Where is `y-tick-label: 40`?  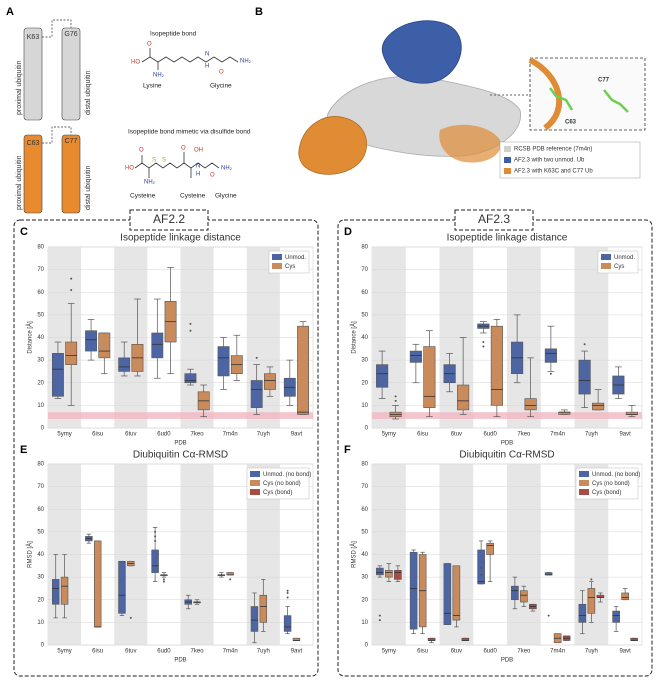
y-tick-label: 40 is located at coordinates (40, 555).